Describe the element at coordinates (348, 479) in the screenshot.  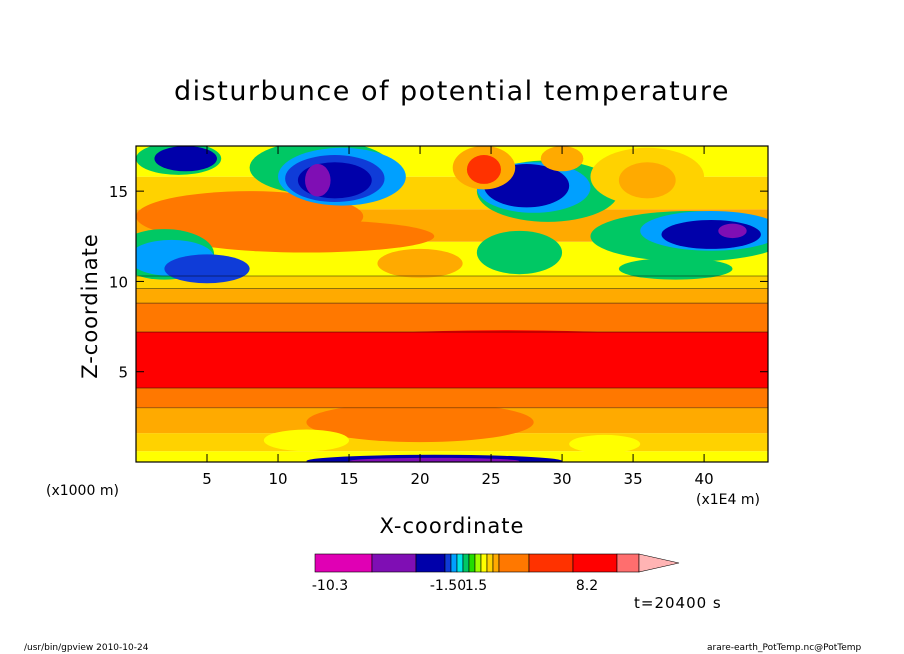
I see `x-tick-label: 15` at that location.